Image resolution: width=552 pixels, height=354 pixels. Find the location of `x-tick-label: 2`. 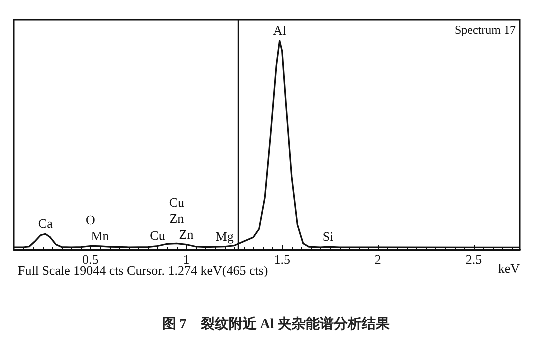

x-tick-label: 2 is located at coordinates (378, 259).